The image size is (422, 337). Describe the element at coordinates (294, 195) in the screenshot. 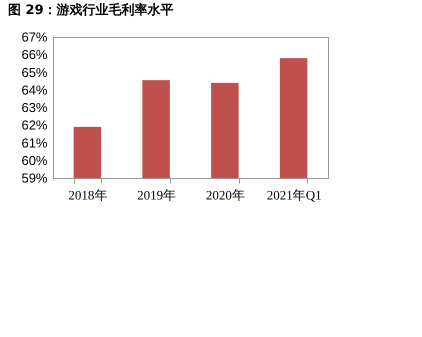

I see `x-tick-label: 2021年Q1` at that location.